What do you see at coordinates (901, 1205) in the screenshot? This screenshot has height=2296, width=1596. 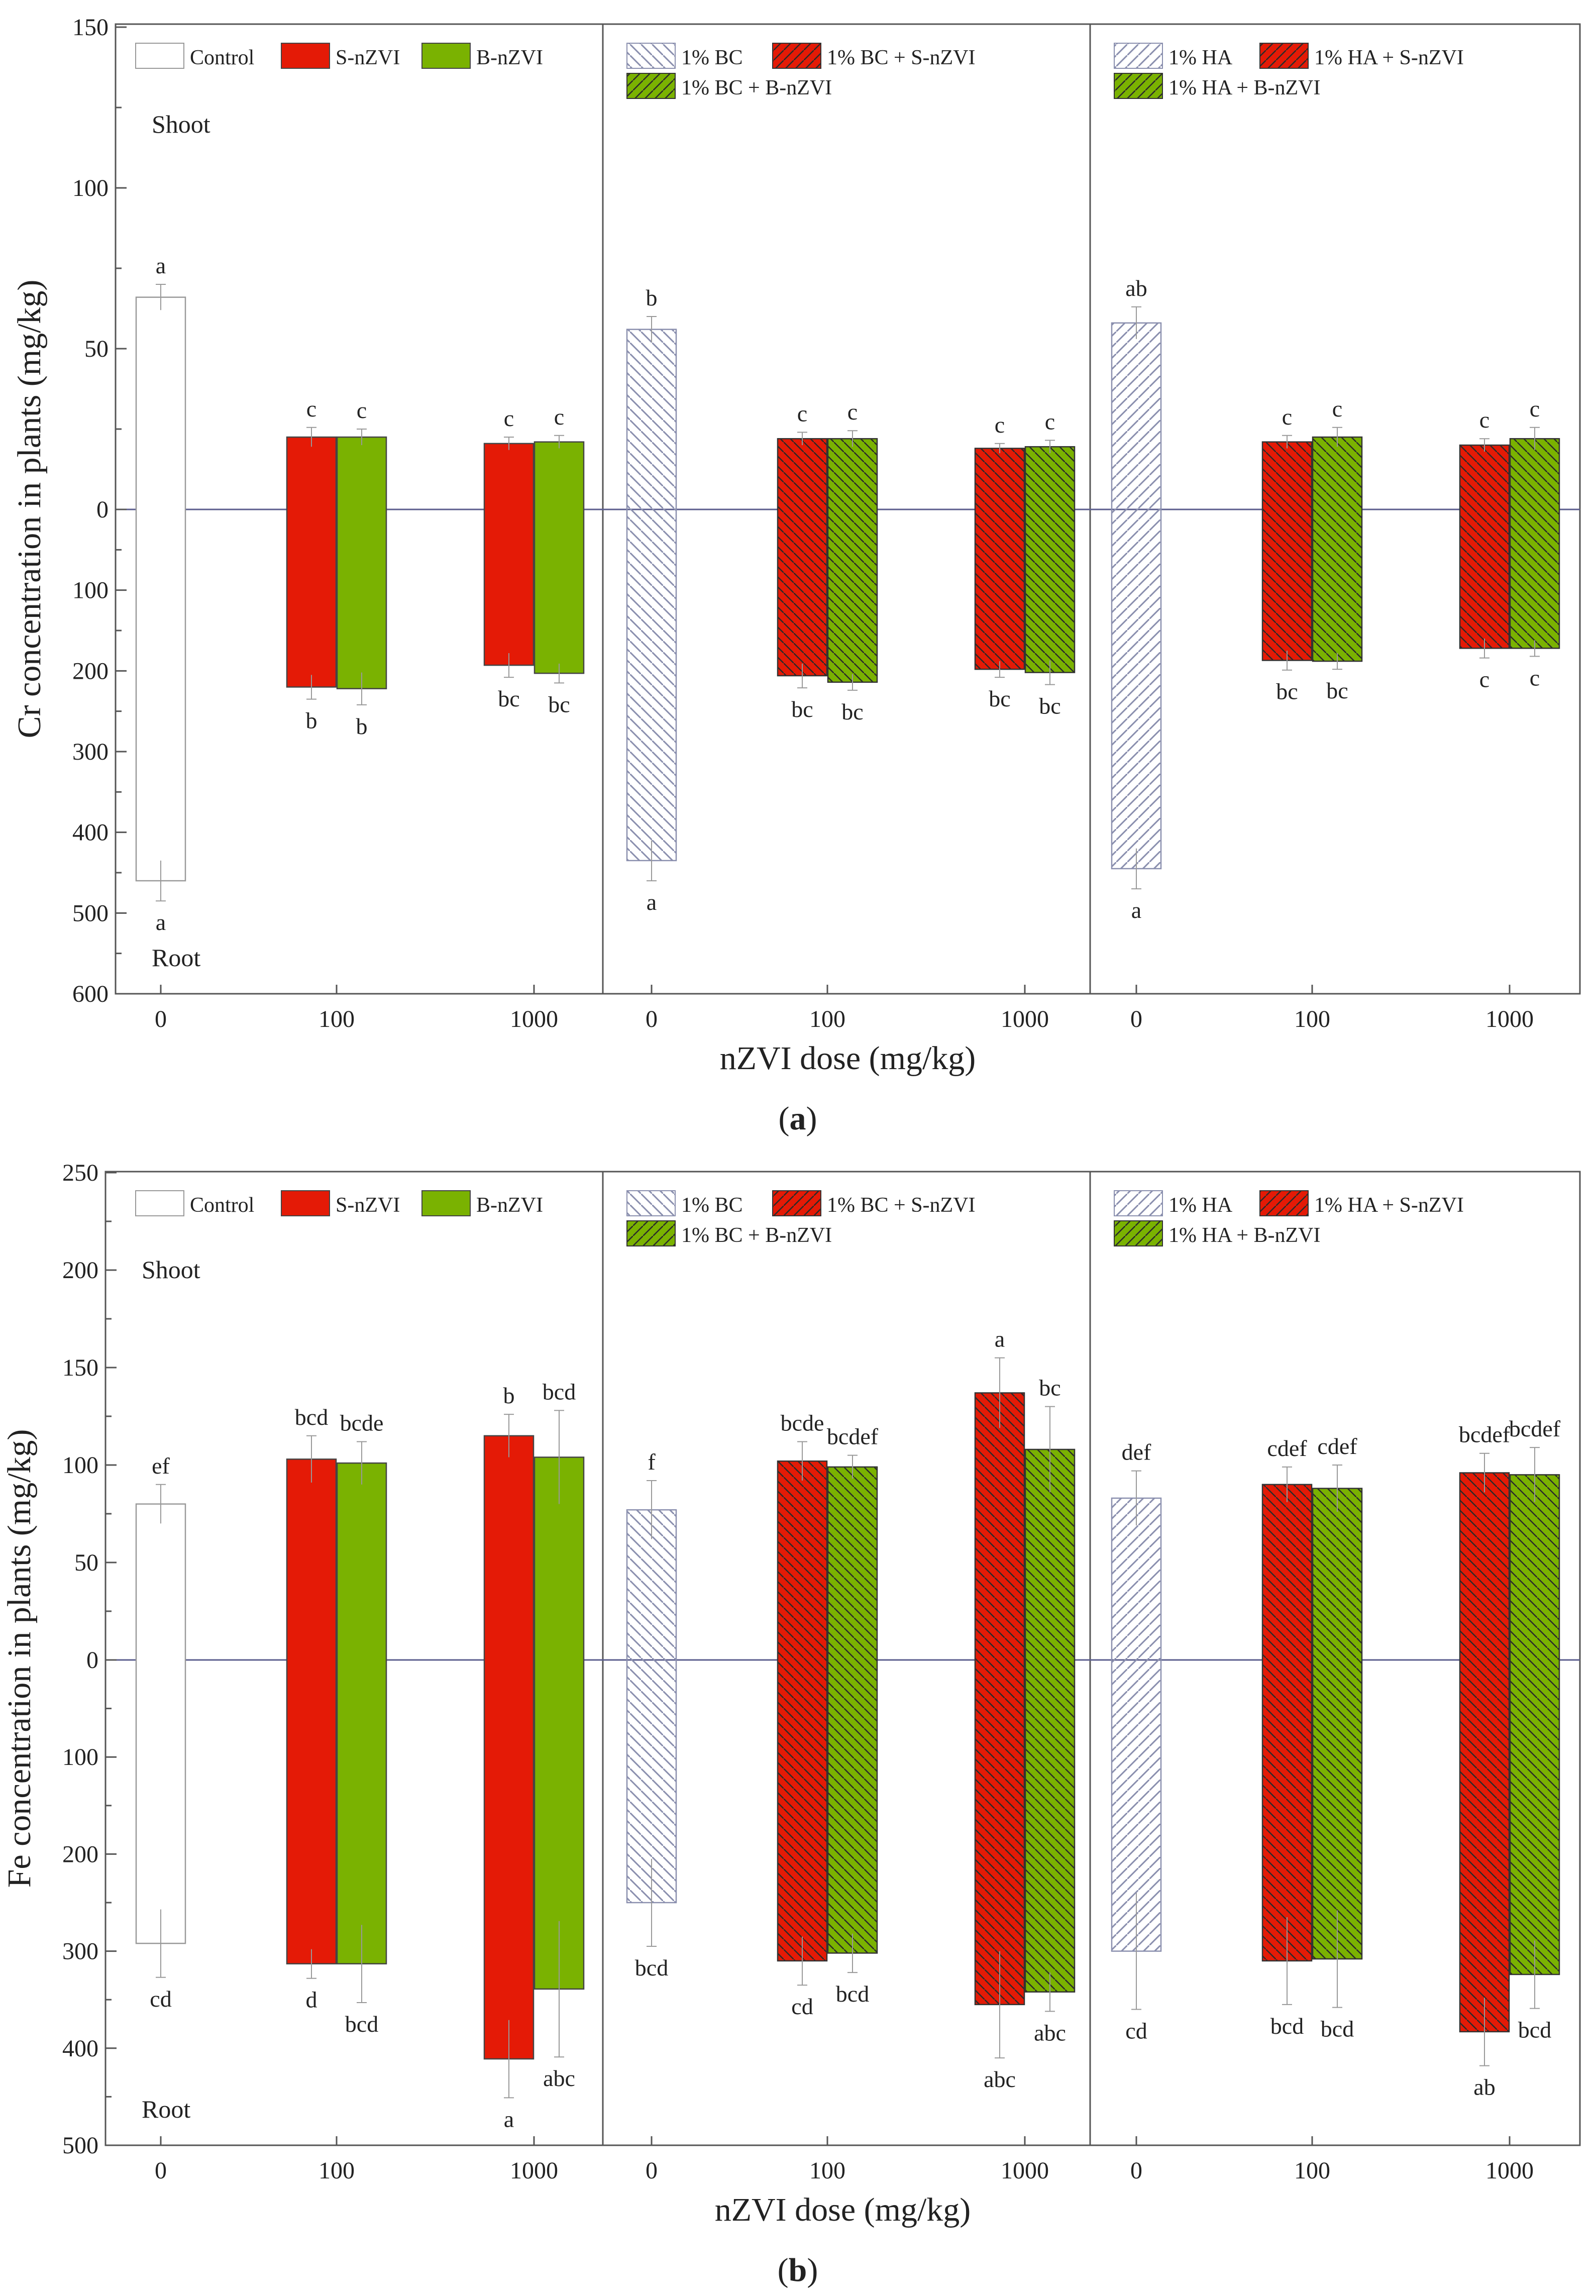 I see `legend-label: 1% BC + S-nZVI` at bounding box center [901, 1205].